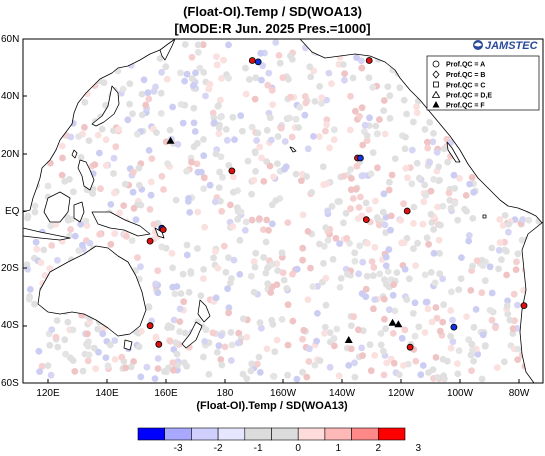 The width and height of the screenshot is (545, 456). Describe the element at coordinates (74, 154) in the screenshot. I see `taiwan-island` at that location.